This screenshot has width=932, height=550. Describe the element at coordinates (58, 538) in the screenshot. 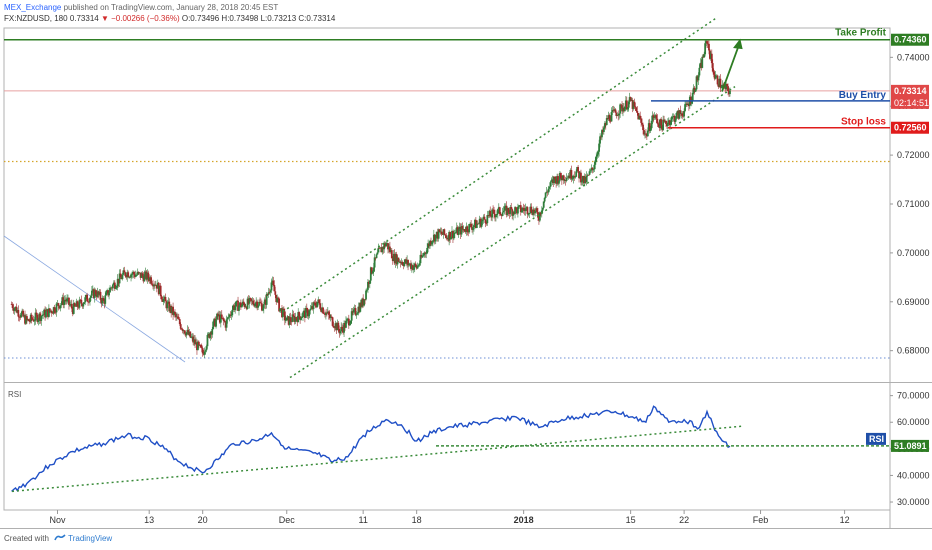

I see `footer: Created with TradingView` at that location.